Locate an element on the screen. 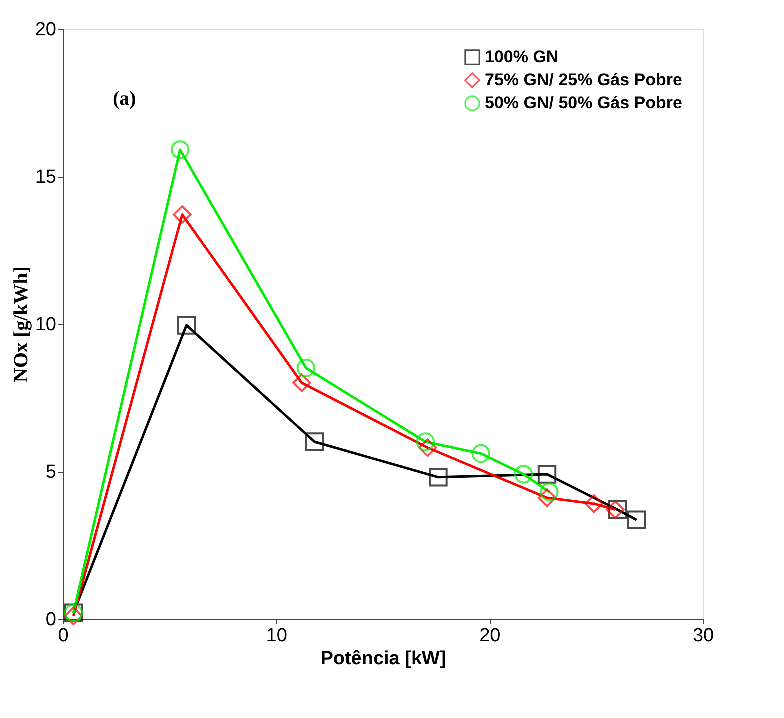 Image resolution: width=784 pixels, height=718 pixels. y-tick-label: 5 is located at coordinates (51, 472).